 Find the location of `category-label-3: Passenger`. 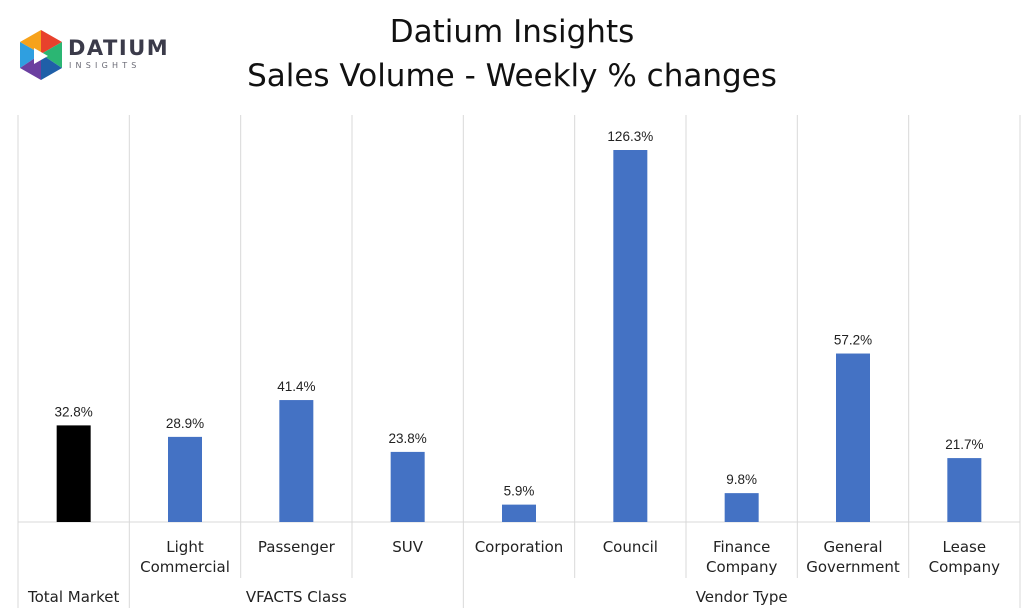

category-label-3: Passenger is located at coordinates (297, 547).